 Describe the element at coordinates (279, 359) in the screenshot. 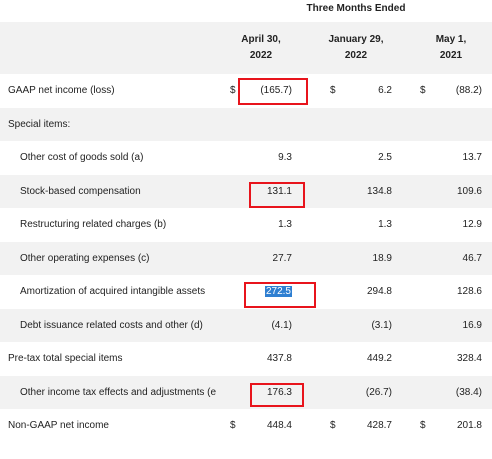

I see `cell-april-2022: 437.8` at that location.